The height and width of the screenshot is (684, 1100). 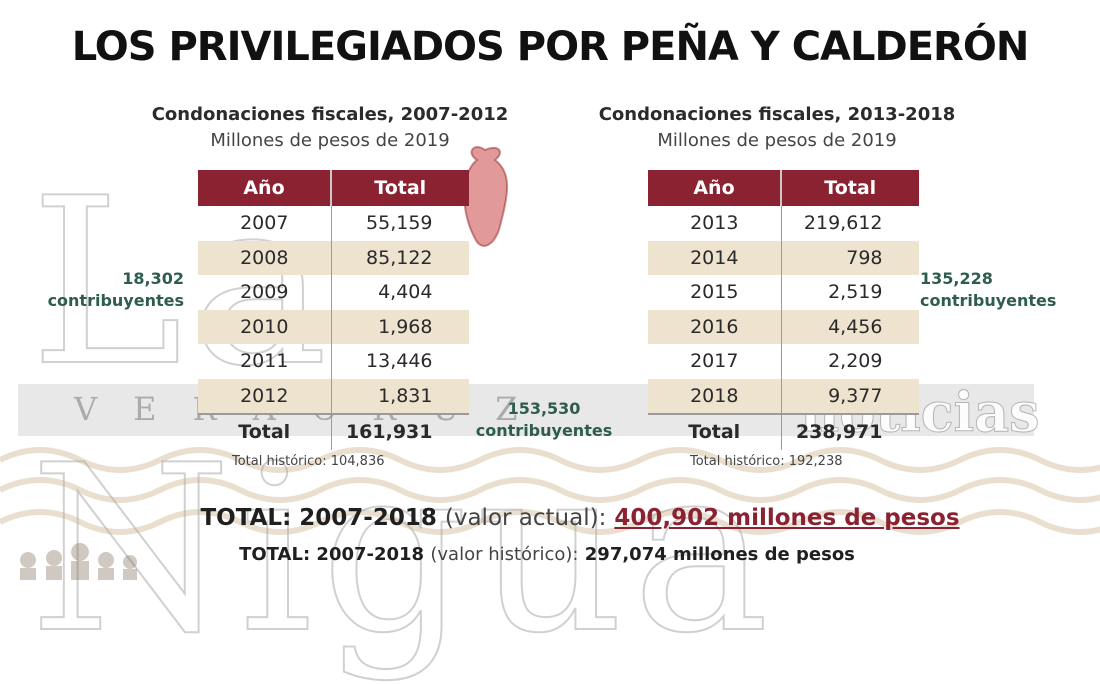 What do you see at coordinates (715, 188) in the screenshot?
I see `right-col-year: Año` at bounding box center [715, 188].